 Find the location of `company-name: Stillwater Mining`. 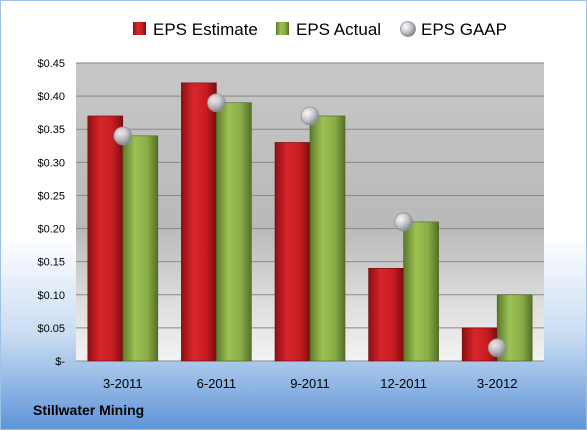

company-name: Stillwater Mining is located at coordinates (89, 410).